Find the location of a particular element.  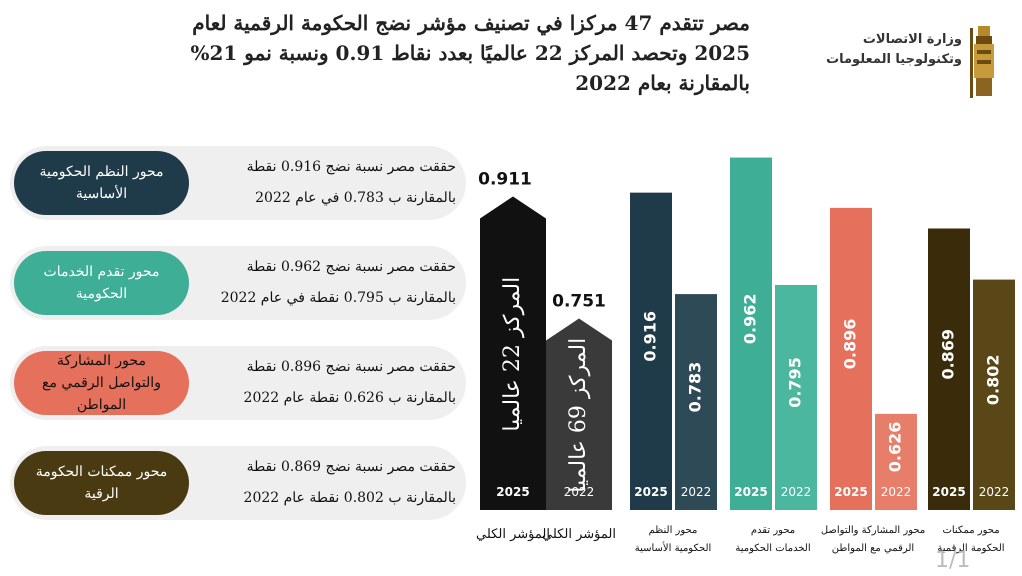

category-axis-label: محور ممكنات is located at coordinates (970, 530).